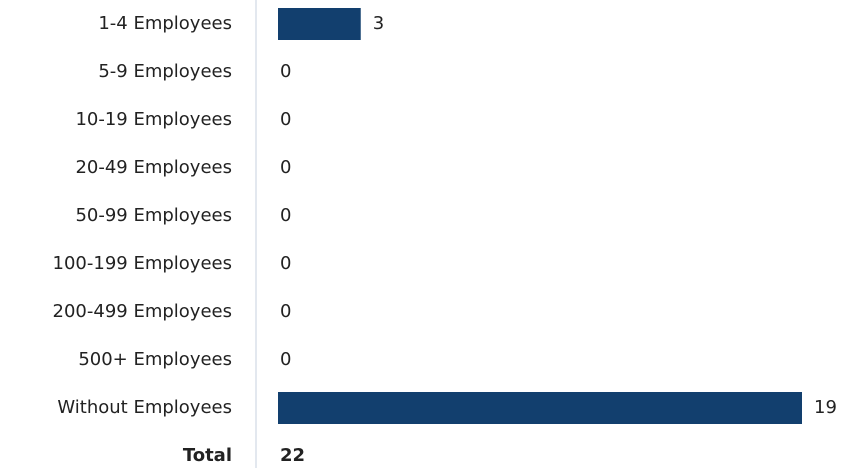 The image size is (854, 468). Describe the element at coordinates (155, 359) in the screenshot. I see `category-label: 500+ Employees` at that location.